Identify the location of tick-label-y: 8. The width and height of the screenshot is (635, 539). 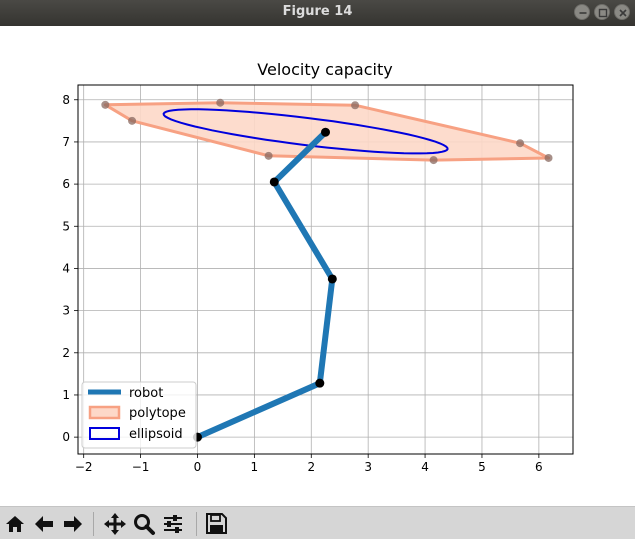
(66, 100).